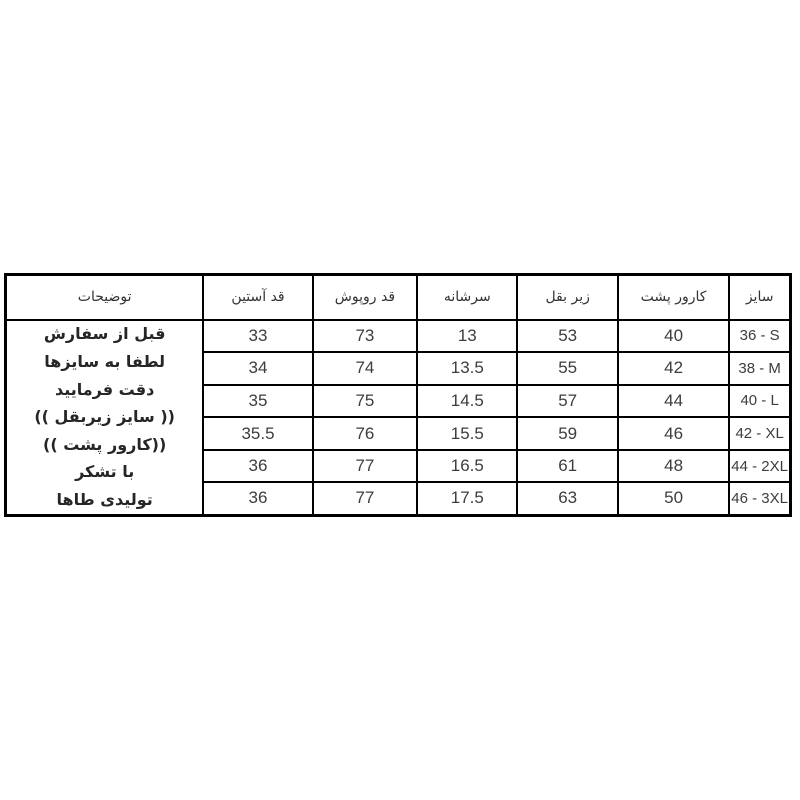 The width and height of the screenshot is (800, 800). I want to click on coat-length-cell: 75, so click(365, 401).